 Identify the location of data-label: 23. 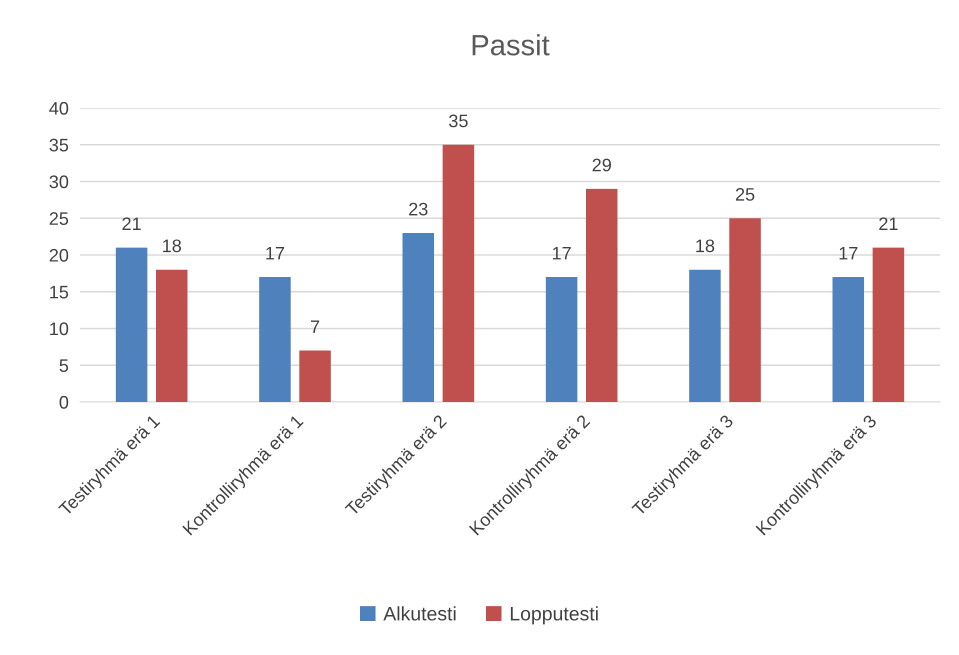
(418, 209).